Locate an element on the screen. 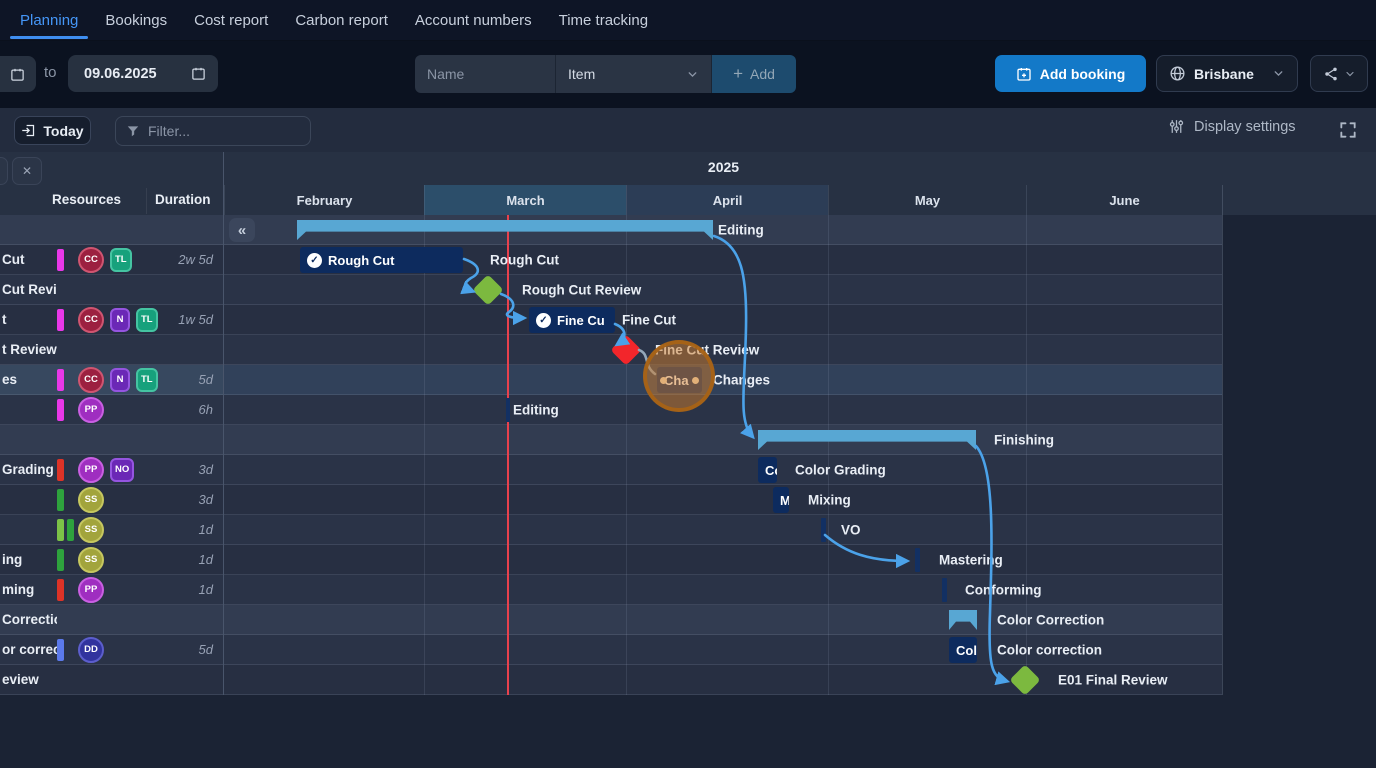 This screenshot has height=768, width=1376. display-settings-button: Display settings is located at coordinates (1232, 126).